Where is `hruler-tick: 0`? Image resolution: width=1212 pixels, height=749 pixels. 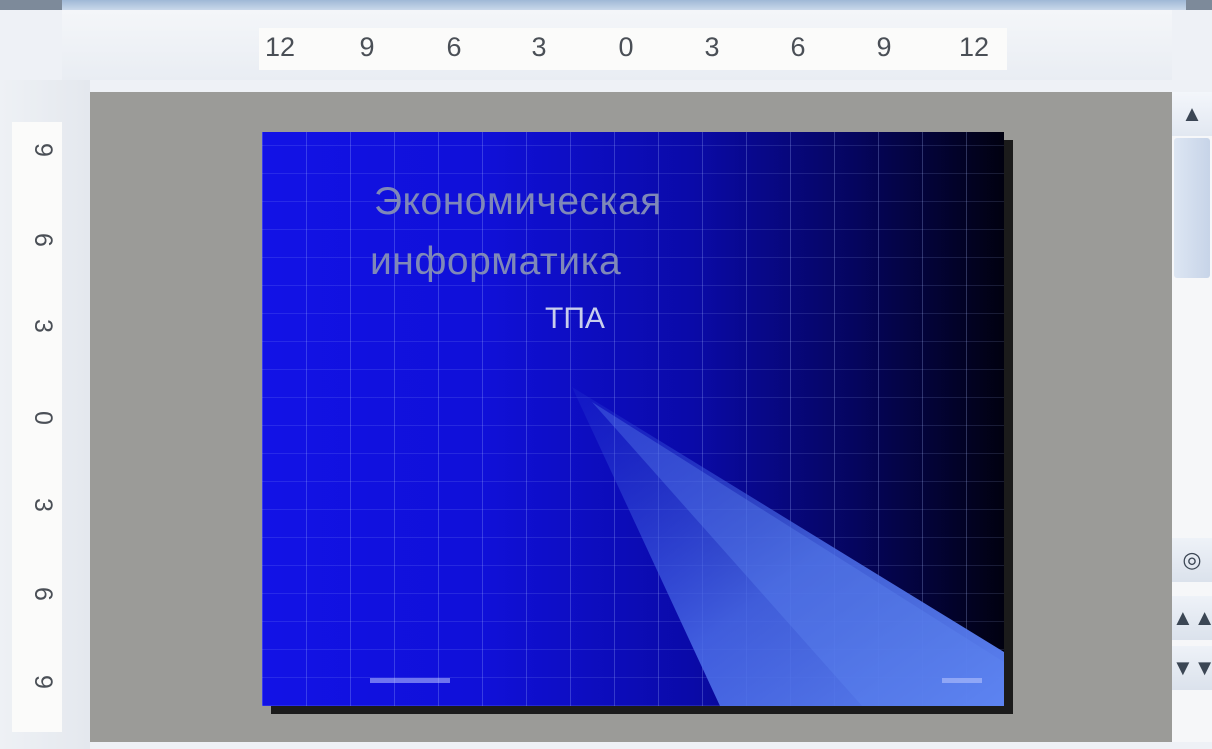
hruler-tick: 0 is located at coordinates (626, 47).